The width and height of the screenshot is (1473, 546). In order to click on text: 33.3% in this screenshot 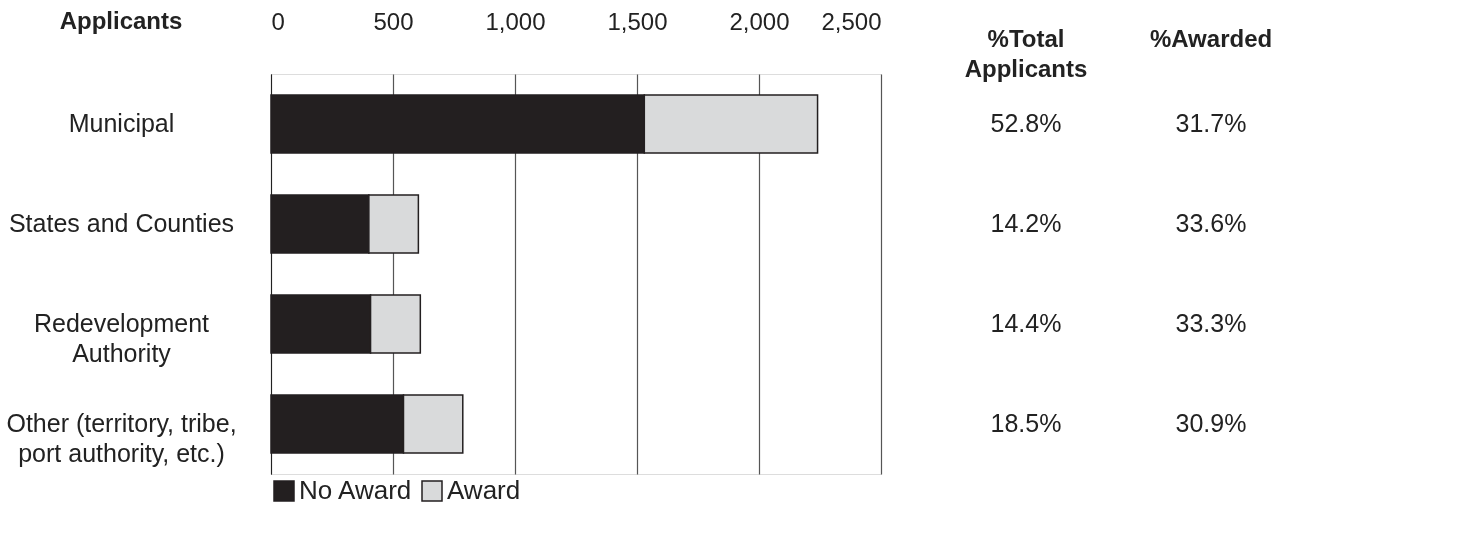, I will do `click(1211, 323)`.